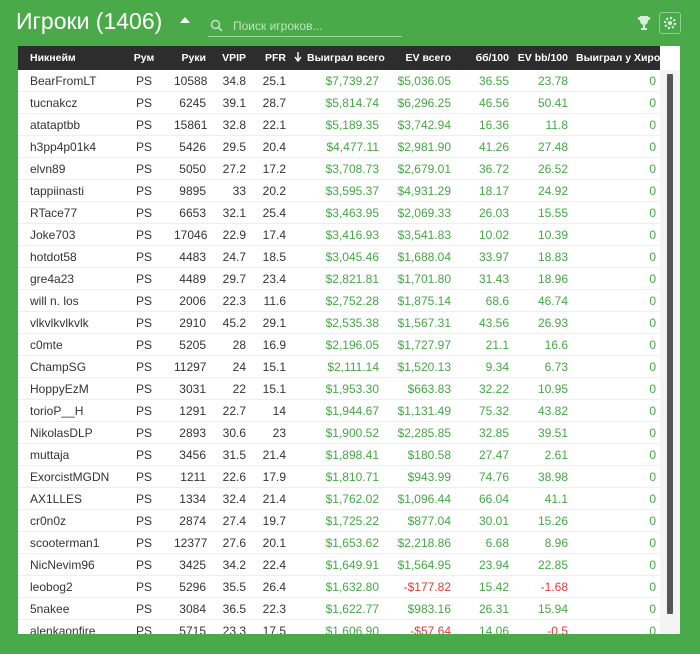 The width and height of the screenshot is (700, 654). Describe the element at coordinates (336, 410) in the screenshot. I see `cell: $1,944.67` at that location.